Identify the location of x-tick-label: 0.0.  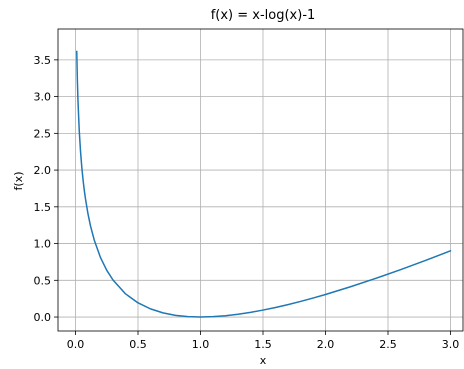
(76, 344).